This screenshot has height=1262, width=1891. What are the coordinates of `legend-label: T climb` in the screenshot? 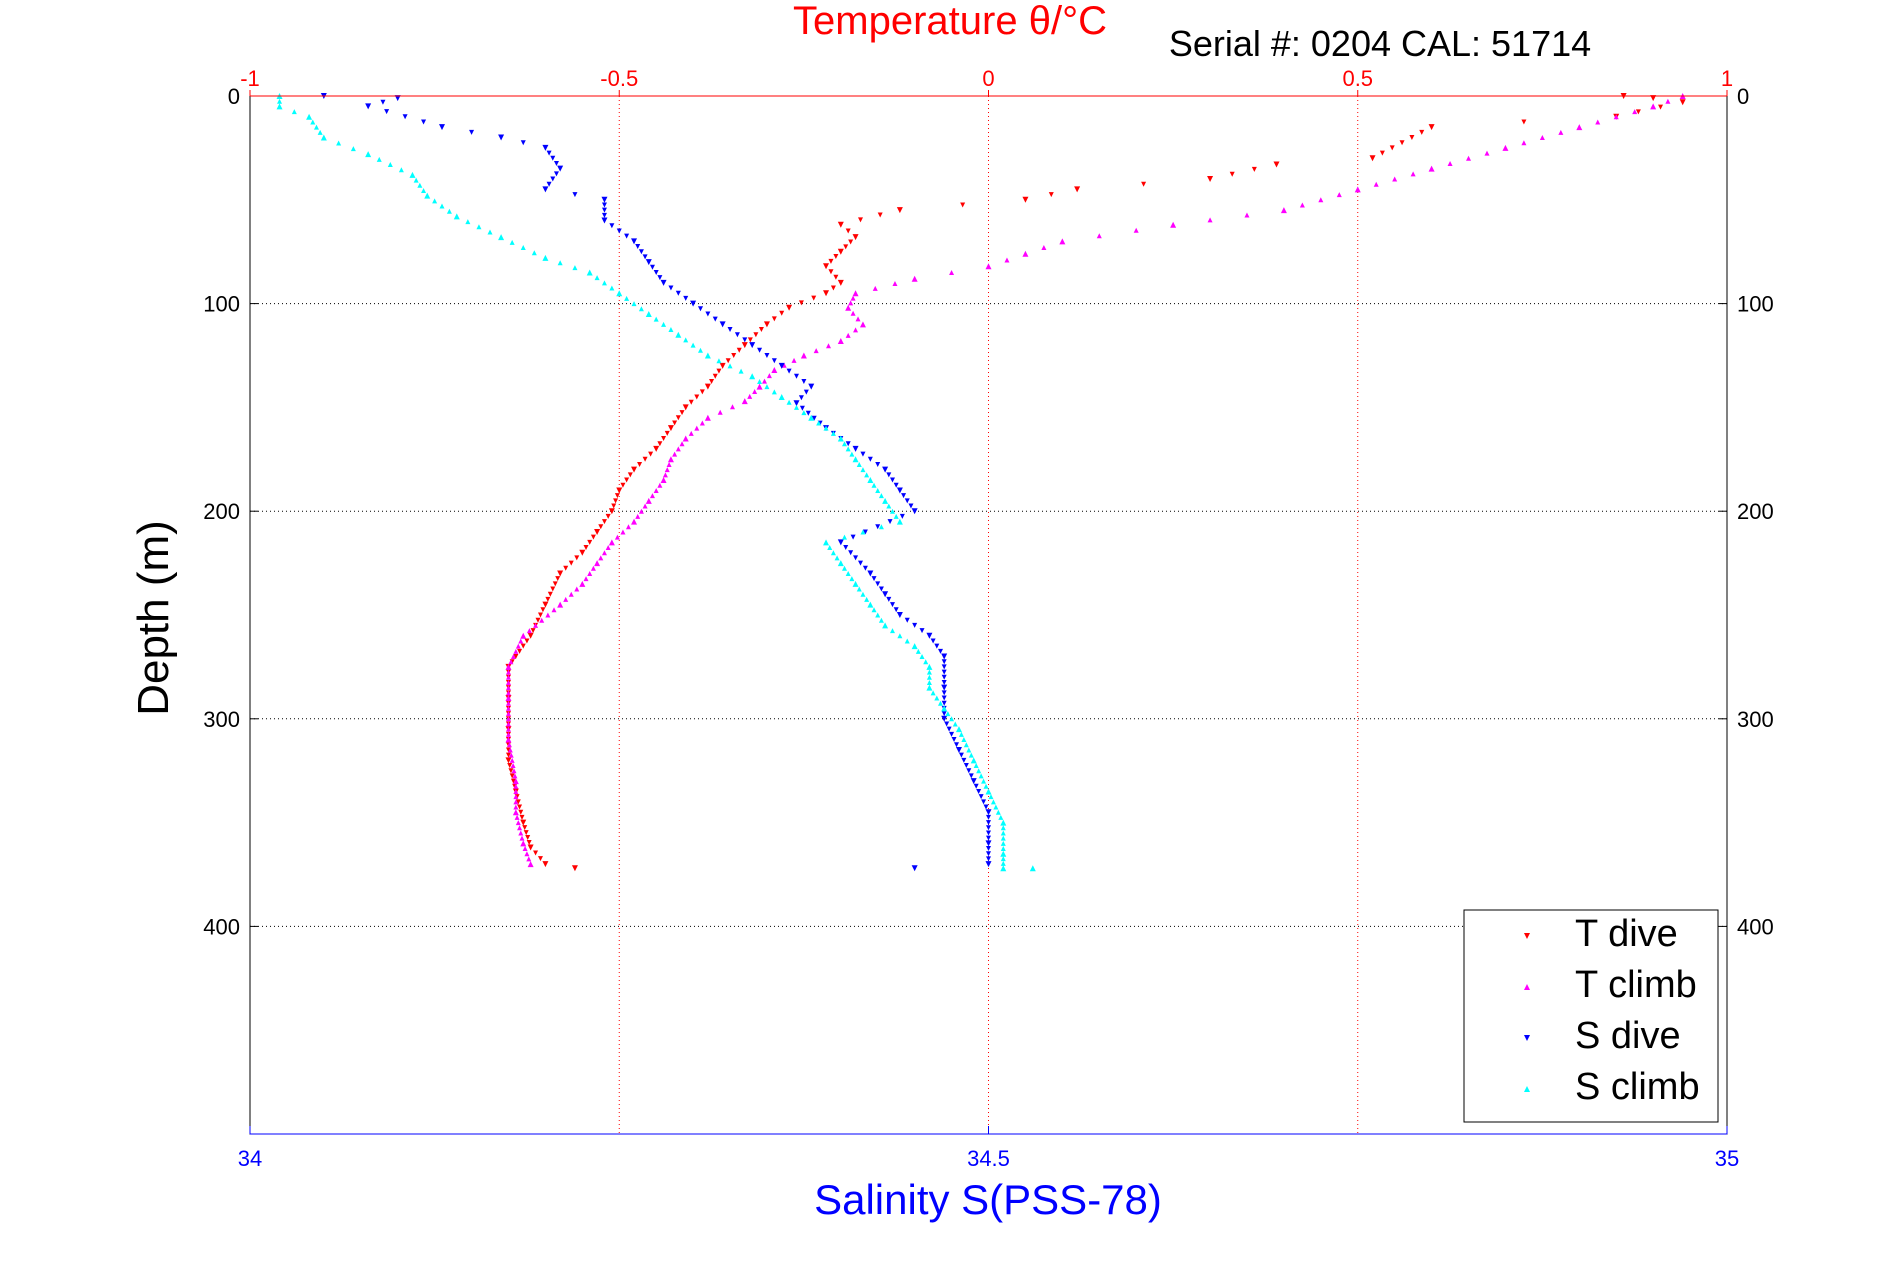 It's located at (1636, 985).